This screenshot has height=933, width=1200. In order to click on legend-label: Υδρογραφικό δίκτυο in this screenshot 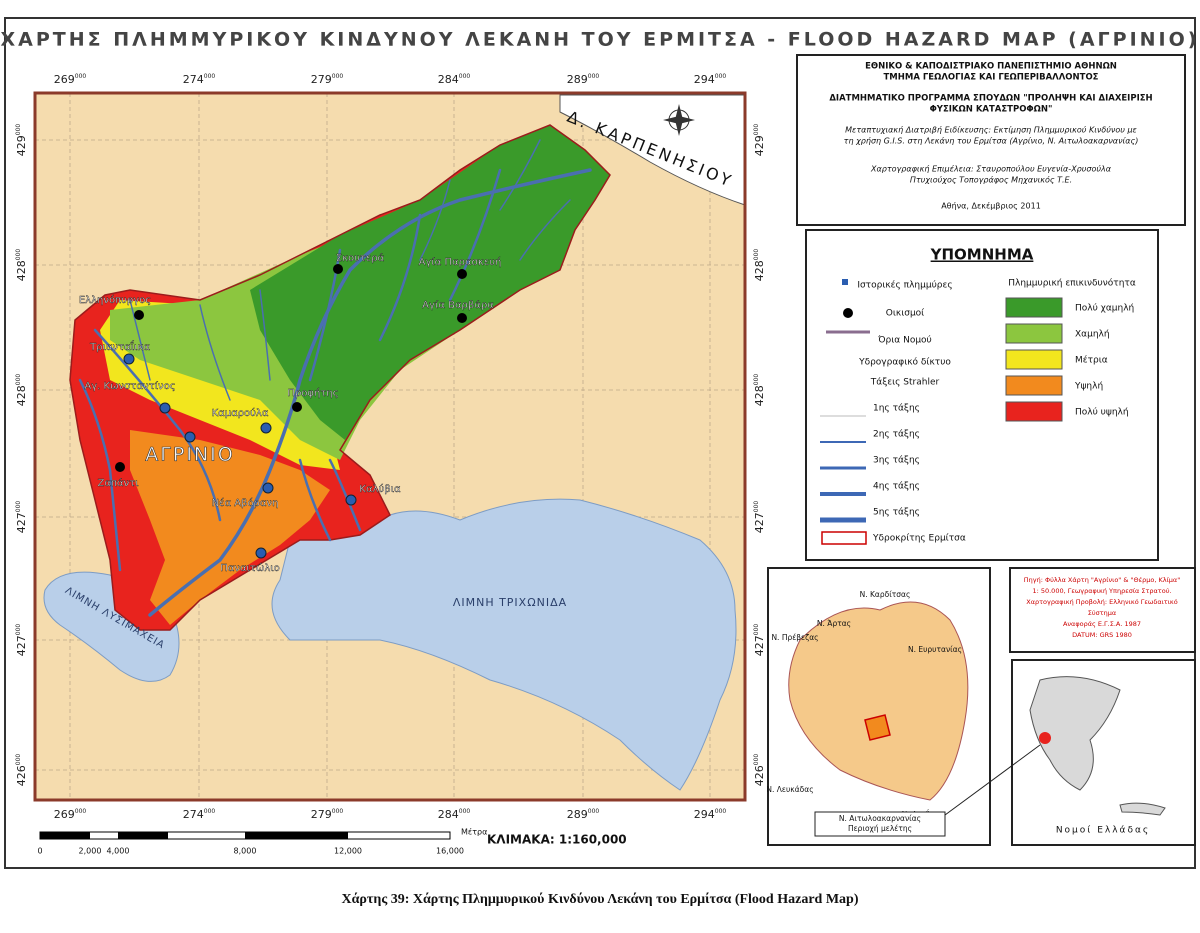, I will do `click(904, 362)`.